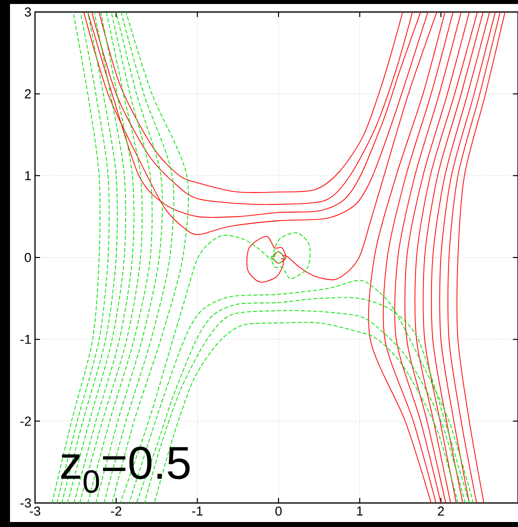 This screenshot has height=527, width=518. I want to click on y-tick-label: -2, so click(25, 421).